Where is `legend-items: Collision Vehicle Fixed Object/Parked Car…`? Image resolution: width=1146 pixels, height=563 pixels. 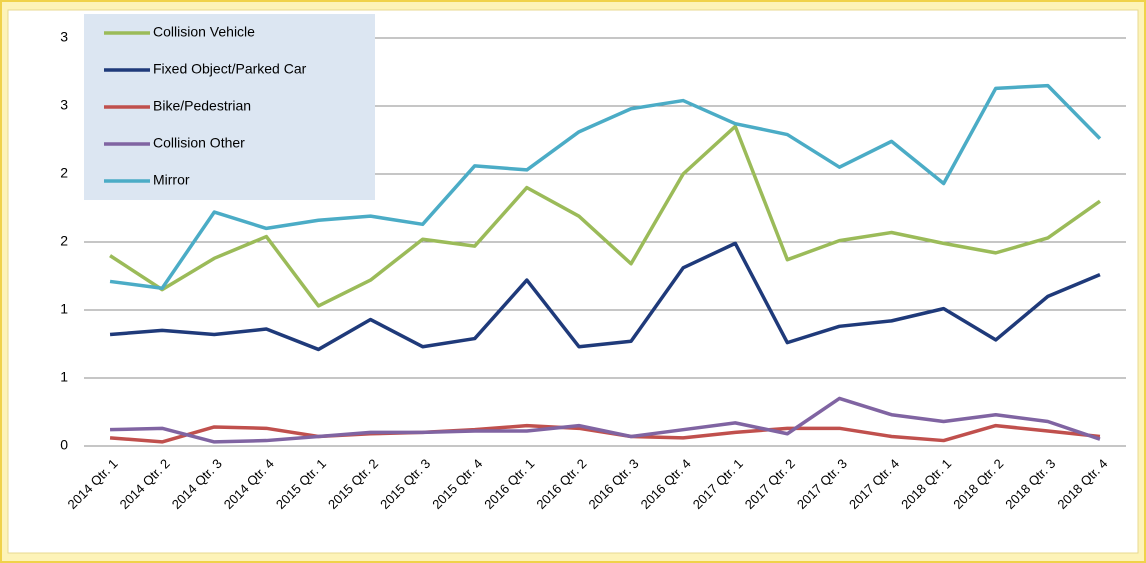
legend-items: Collision Vehicle Fixed Object/Parked Car… is located at coordinates (205, 106).